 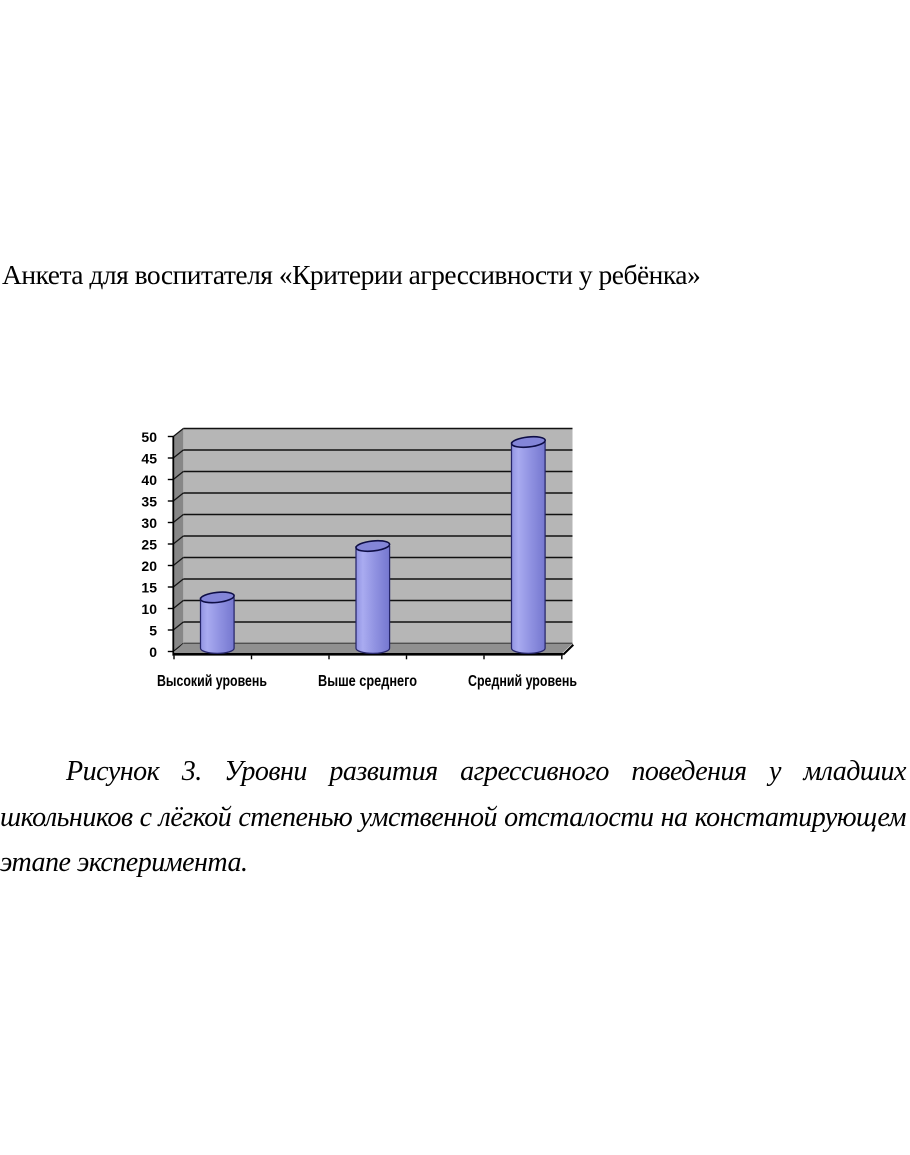 I want to click on svg-text: 0, so click(x=153, y=652).